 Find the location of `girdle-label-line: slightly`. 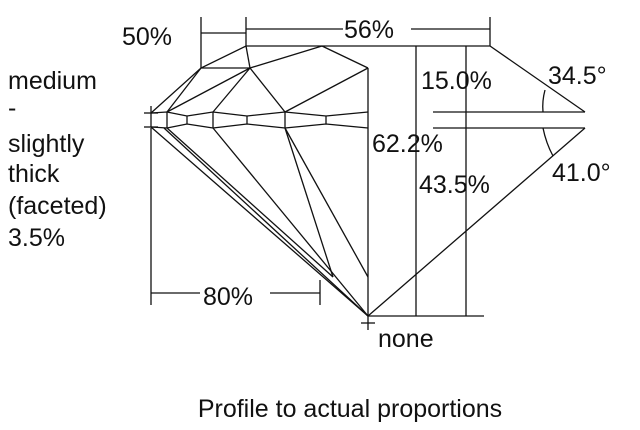

girdle-label-line: slightly is located at coordinates (46, 144).